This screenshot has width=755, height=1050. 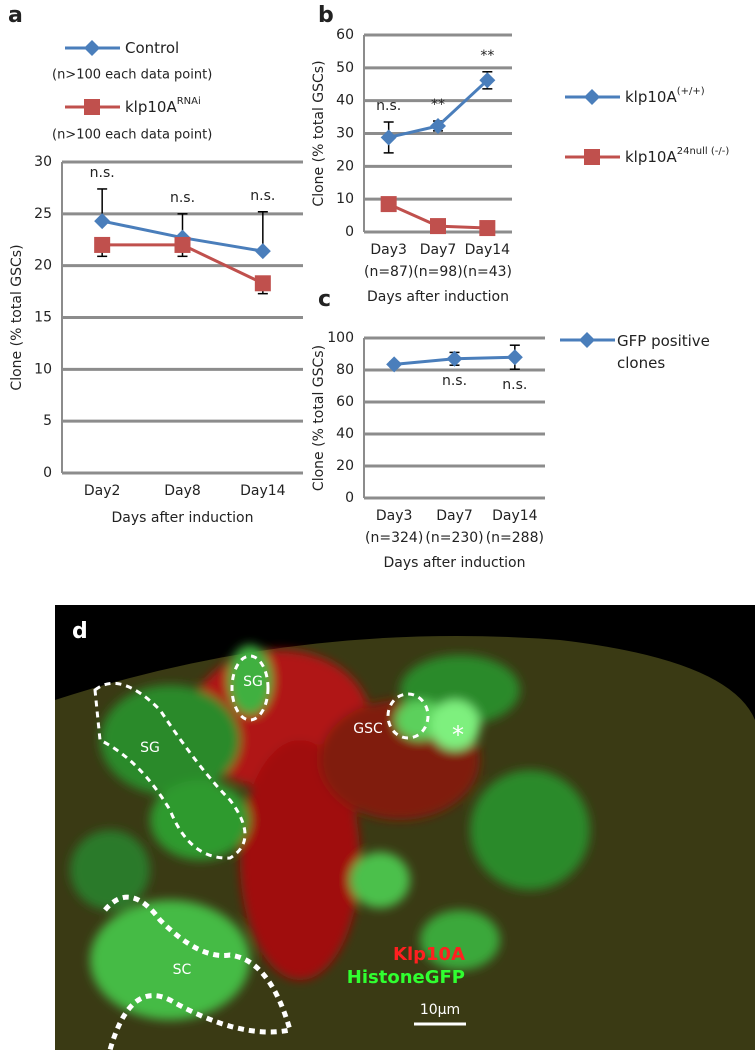 What do you see at coordinates (326, 15) in the screenshot?
I see `panel-label: b` at bounding box center [326, 15].